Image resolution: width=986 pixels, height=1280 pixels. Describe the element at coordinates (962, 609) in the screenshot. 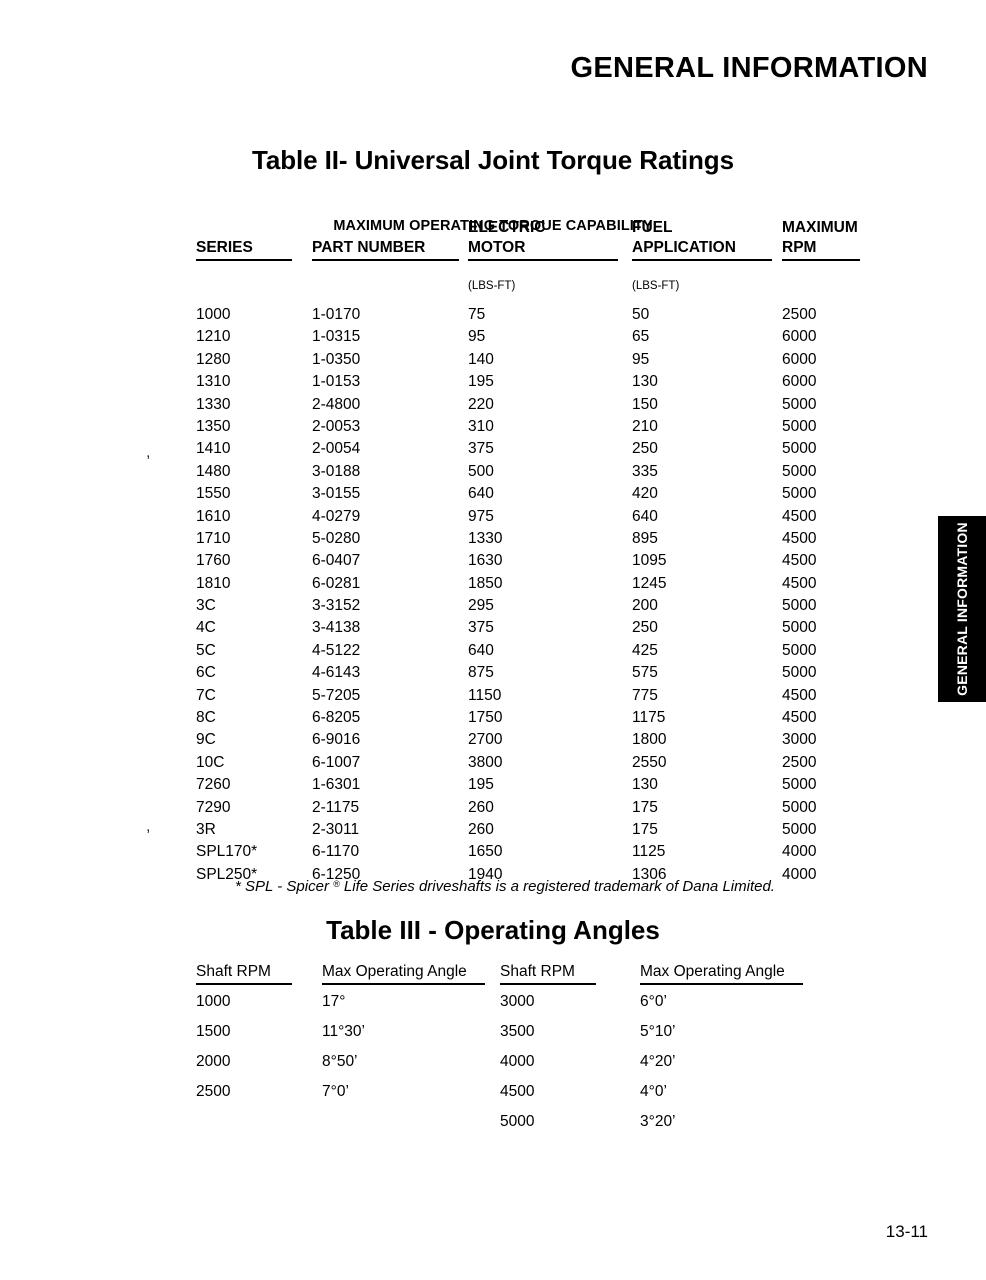

I see `section-side-tab-label: GENERAL INFORMATION` at that location.